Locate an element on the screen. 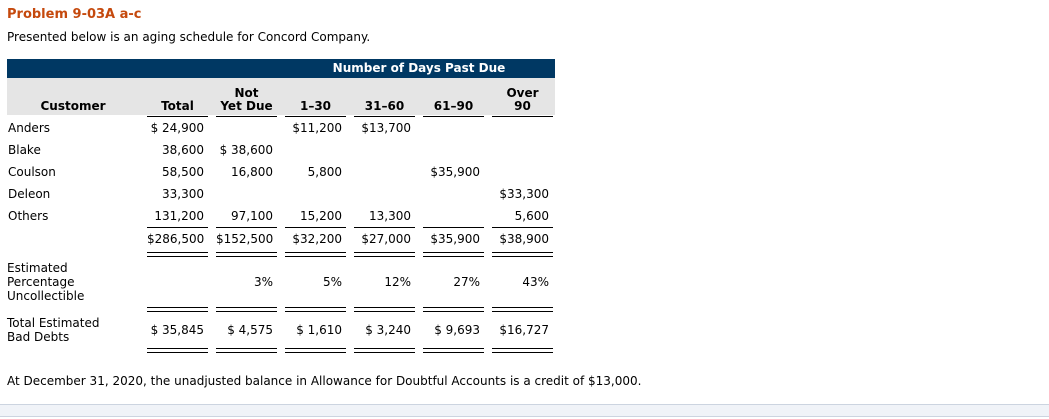  table-banner-row: Number of Days Past Due is located at coordinates (281, 68).